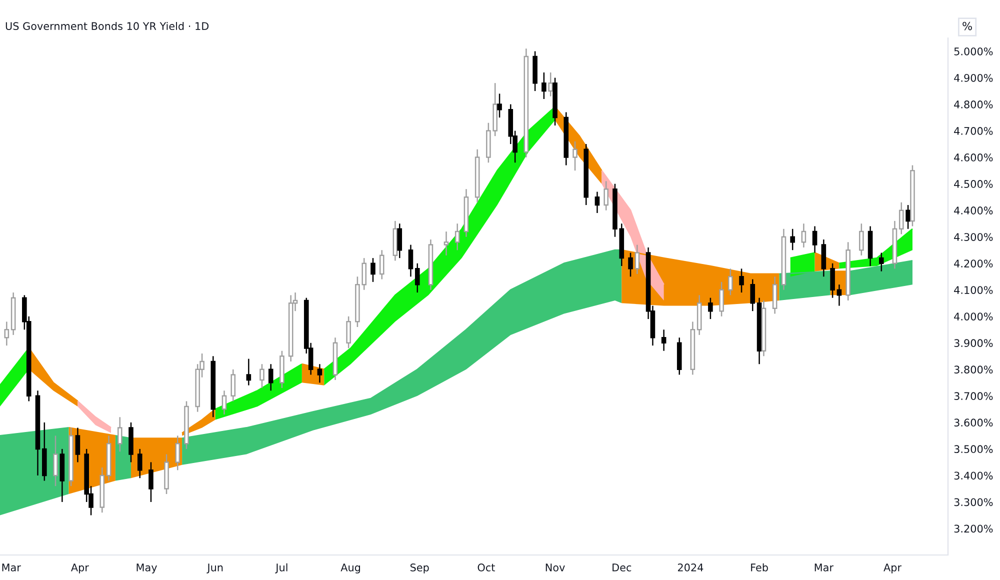 The width and height of the screenshot is (1000, 580). What do you see at coordinates (419, 569) in the screenshot?
I see `x-tick-label: Sep` at bounding box center [419, 569].